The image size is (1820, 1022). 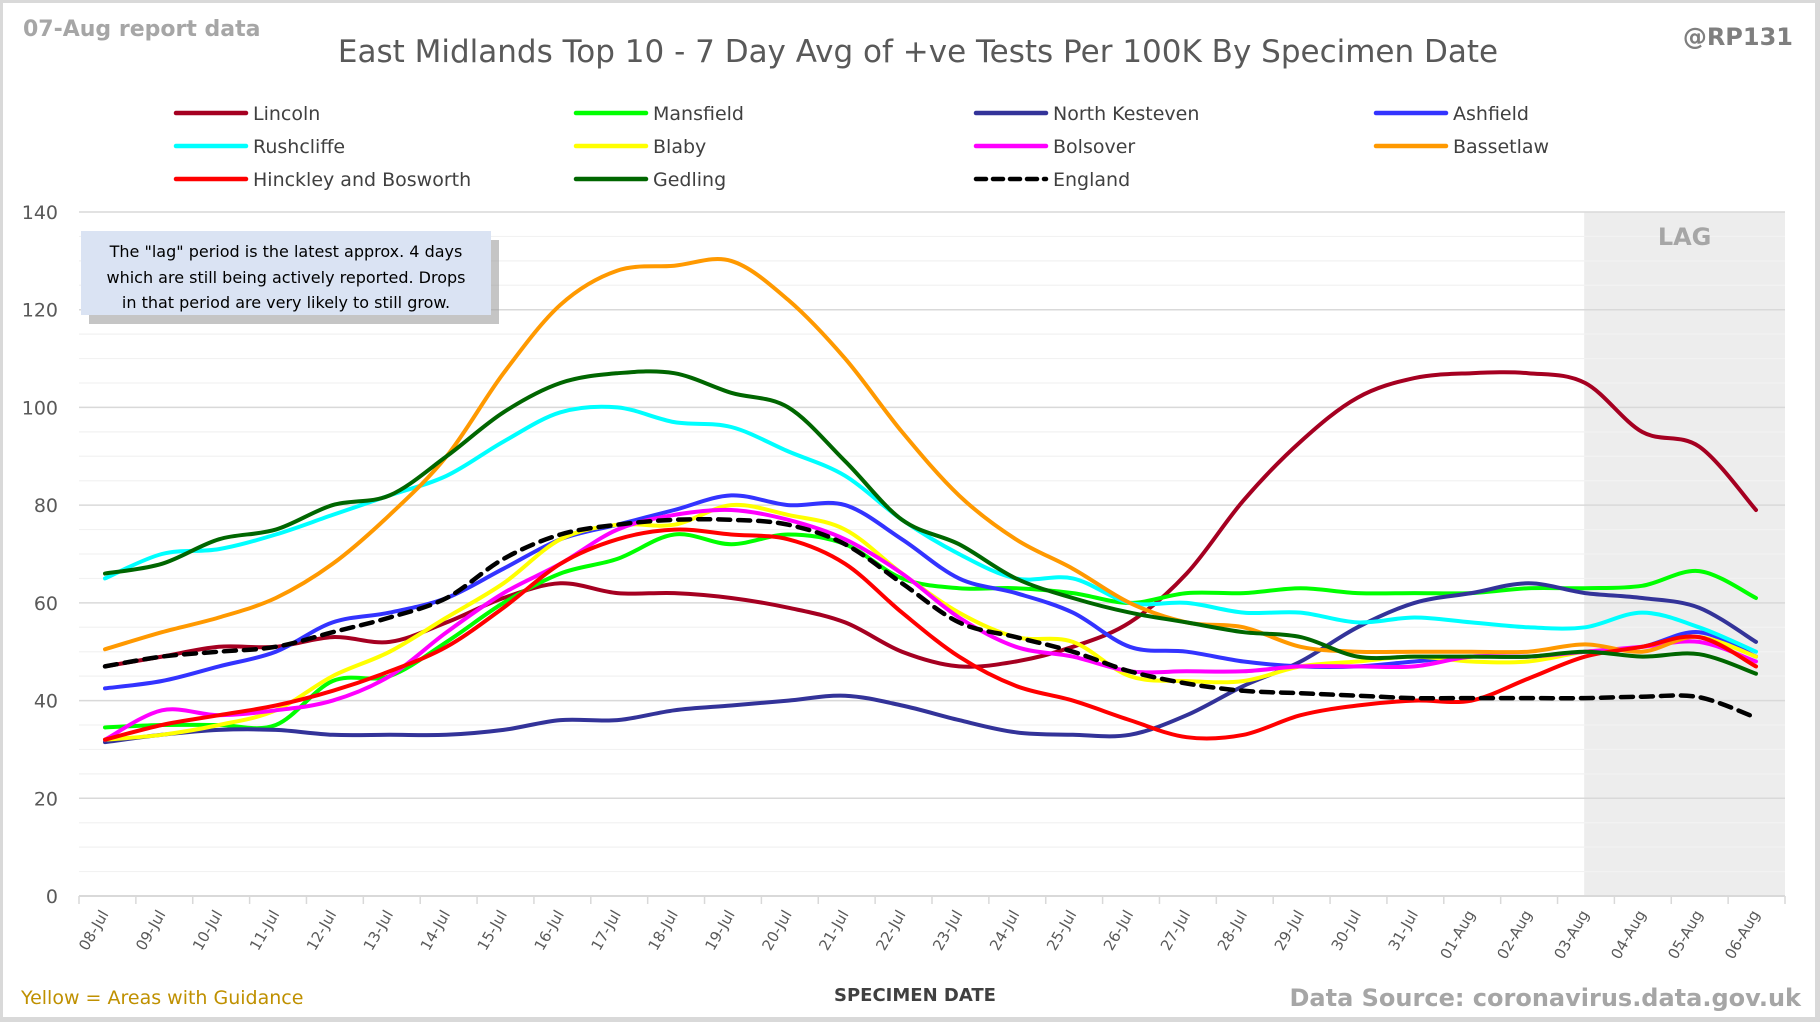 What do you see at coordinates (46, 506) in the screenshot?
I see `y-tick-label: 80` at bounding box center [46, 506].